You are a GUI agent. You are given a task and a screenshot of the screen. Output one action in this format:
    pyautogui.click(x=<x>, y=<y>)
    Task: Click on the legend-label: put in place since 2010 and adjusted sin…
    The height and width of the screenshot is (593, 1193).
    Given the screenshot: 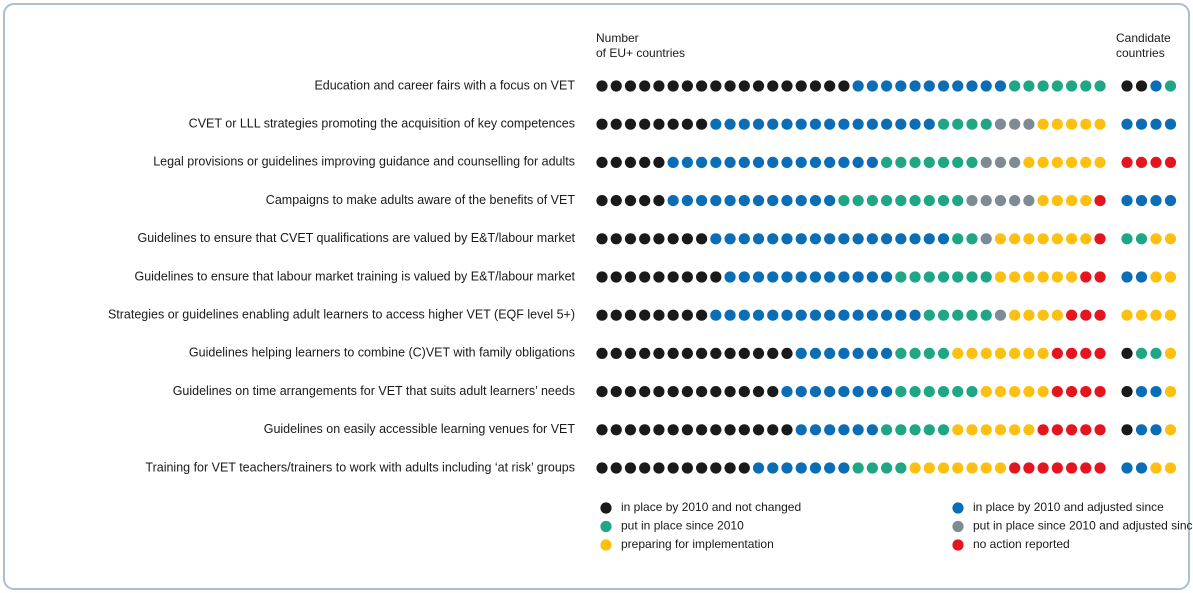 What is the action you would take?
    pyautogui.click(x=1083, y=526)
    